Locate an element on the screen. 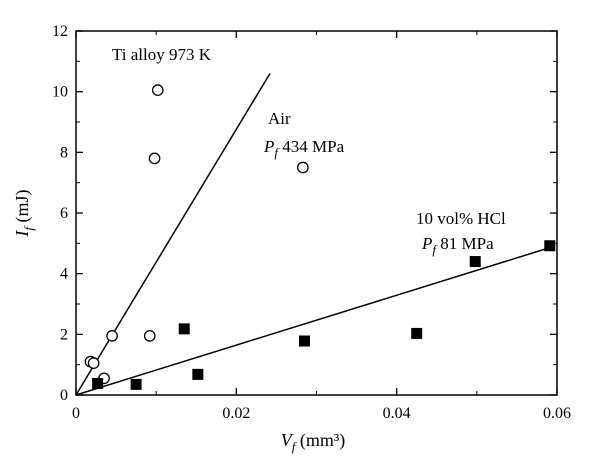 The image size is (600, 471). x-tick-label: 0 is located at coordinates (76, 413).